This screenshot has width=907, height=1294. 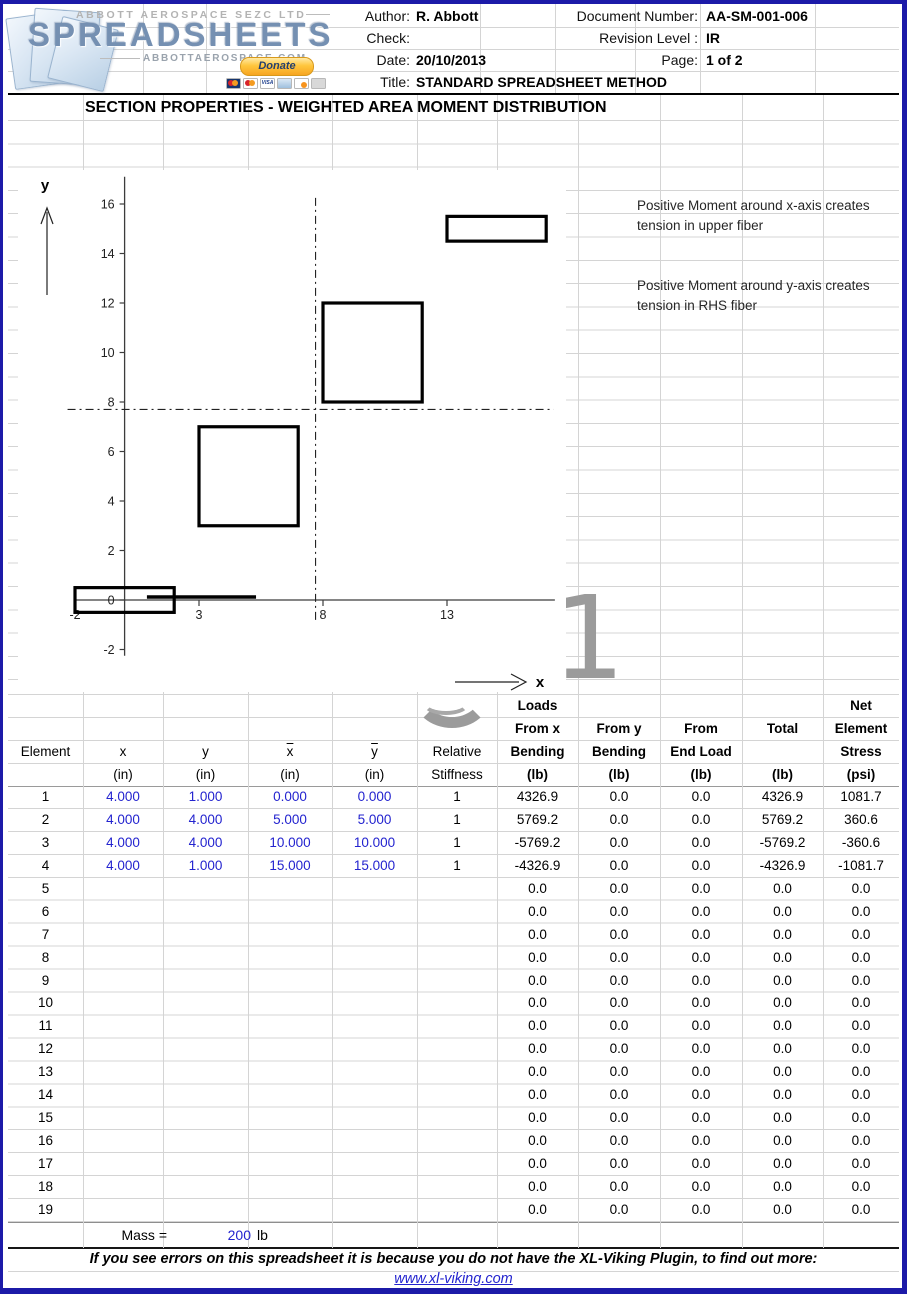 I want to click on cell-ybar: 10.000, so click(x=374, y=842).